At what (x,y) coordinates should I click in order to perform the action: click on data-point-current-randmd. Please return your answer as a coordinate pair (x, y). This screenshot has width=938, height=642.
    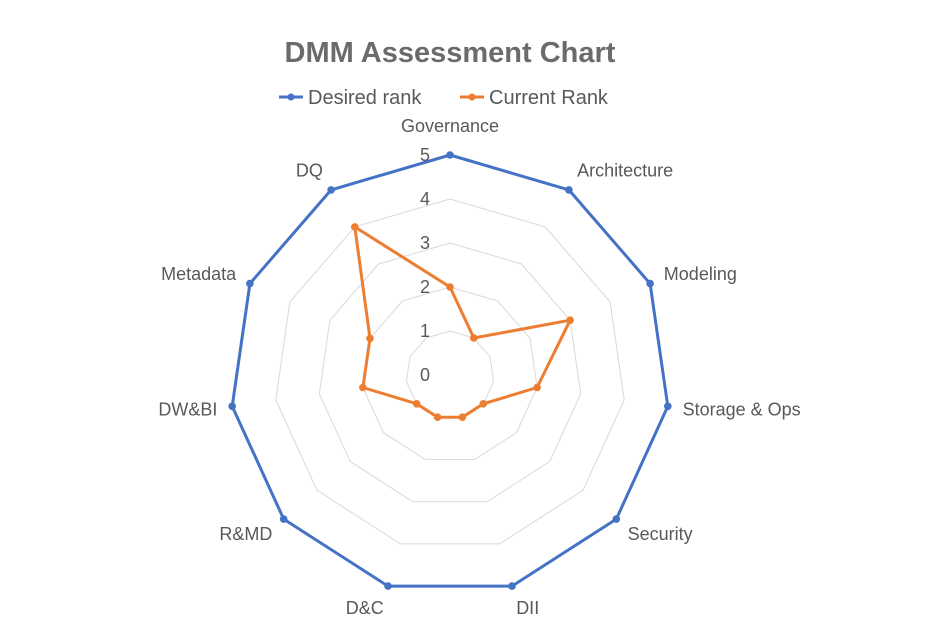
    Looking at the image, I should click on (416, 404).